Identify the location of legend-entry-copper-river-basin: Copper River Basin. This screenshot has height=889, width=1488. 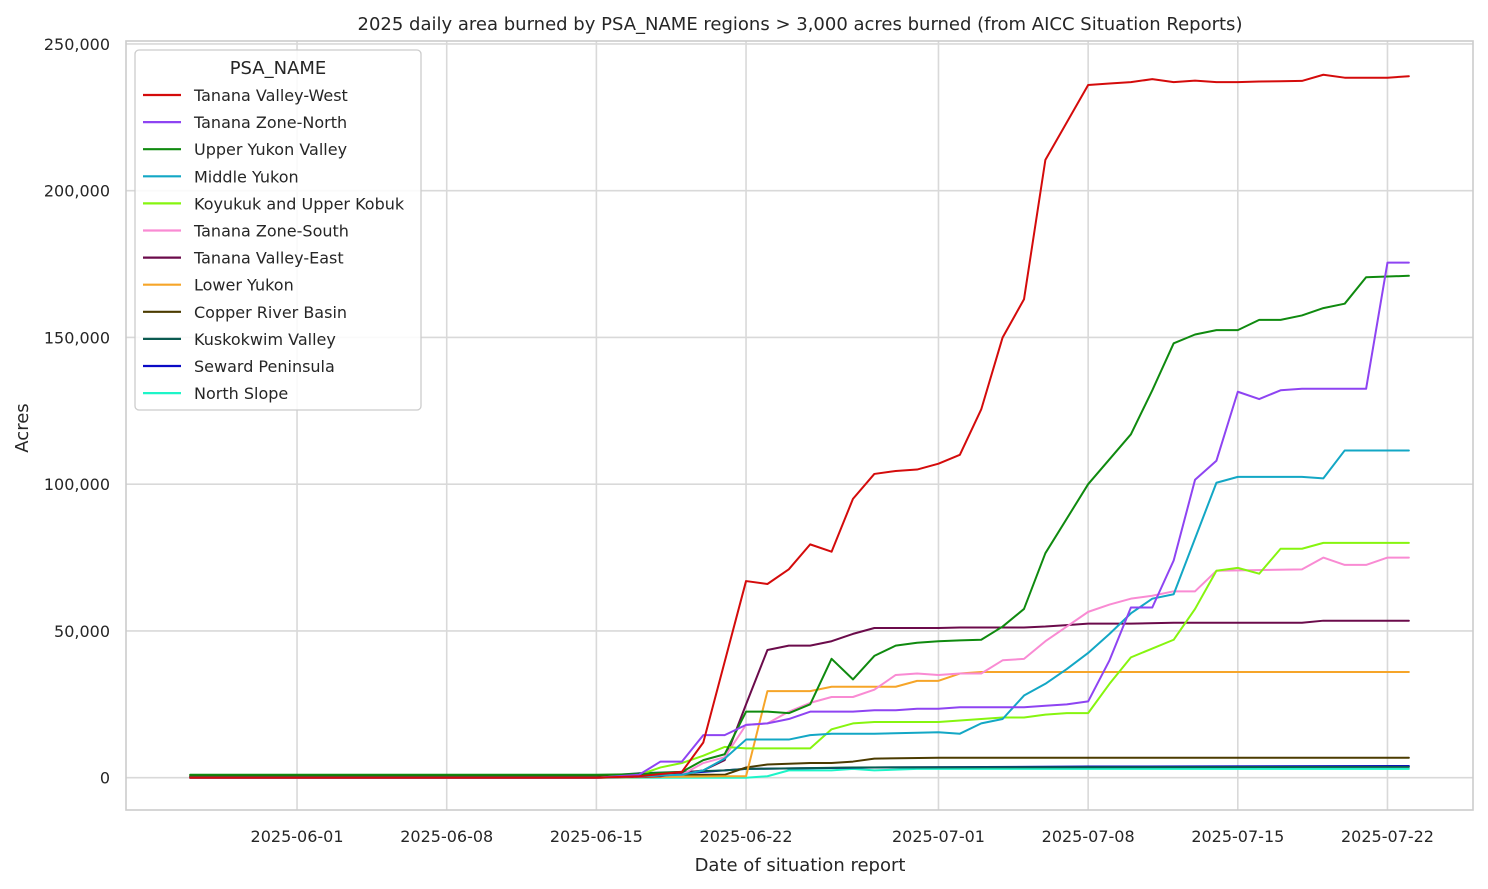
(270, 312).